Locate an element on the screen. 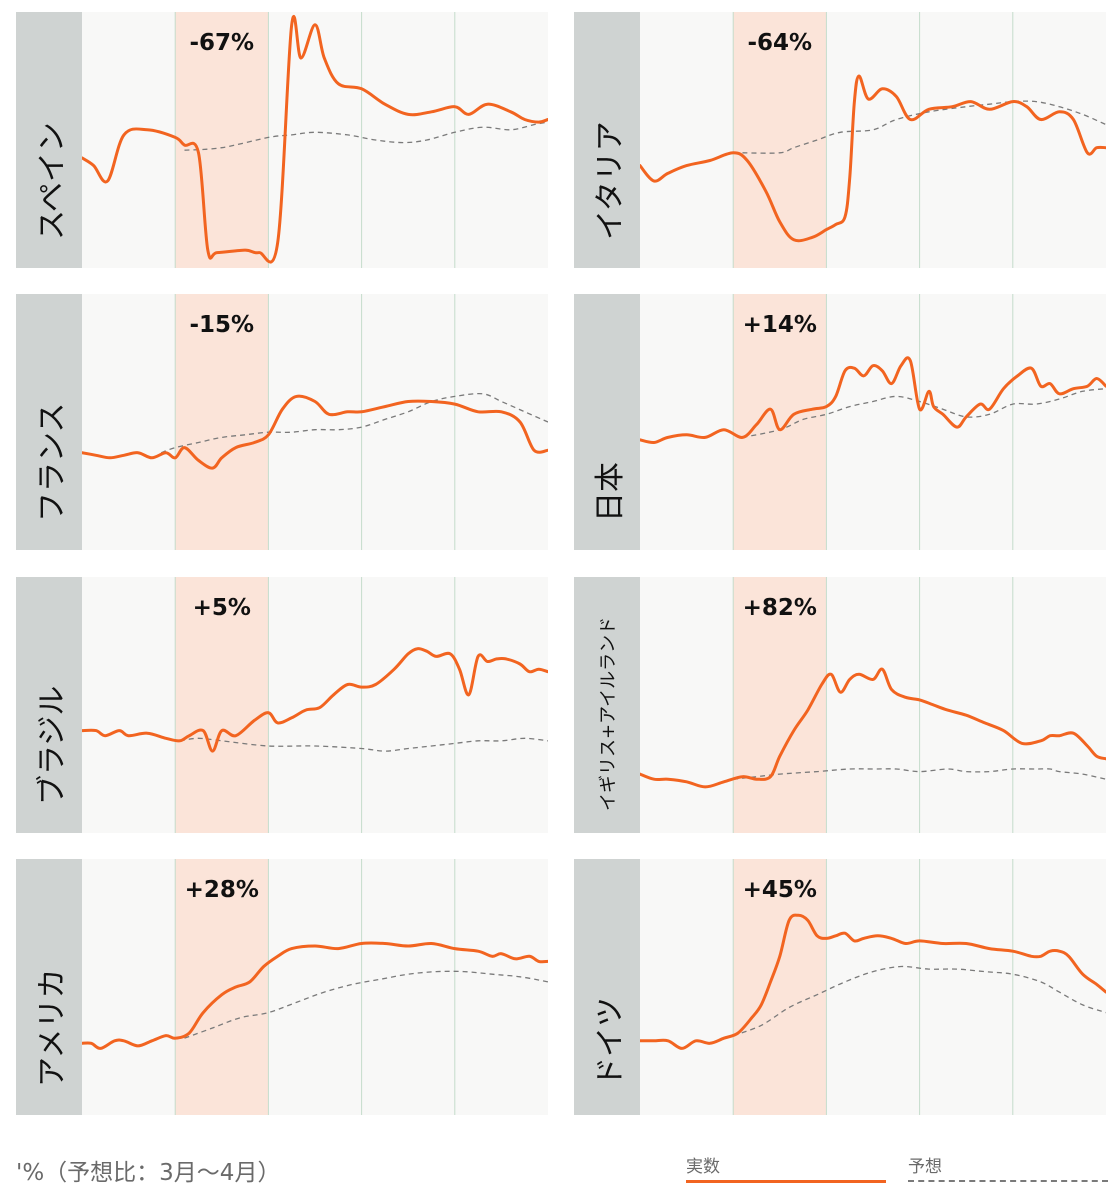 The height and width of the screenshot is (1200, 1120). country-name: スペイン is located at coordinates (52, 181).